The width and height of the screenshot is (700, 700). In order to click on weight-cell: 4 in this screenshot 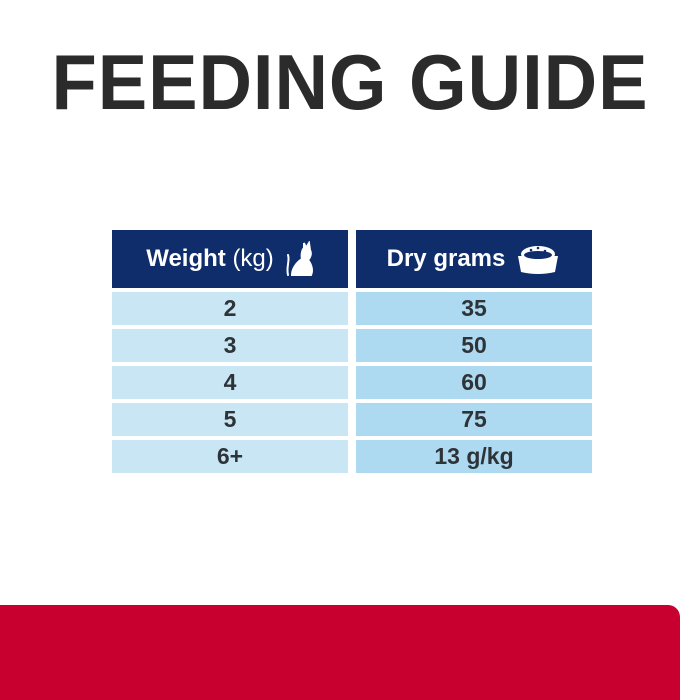, I will do `click(230, 382)`.